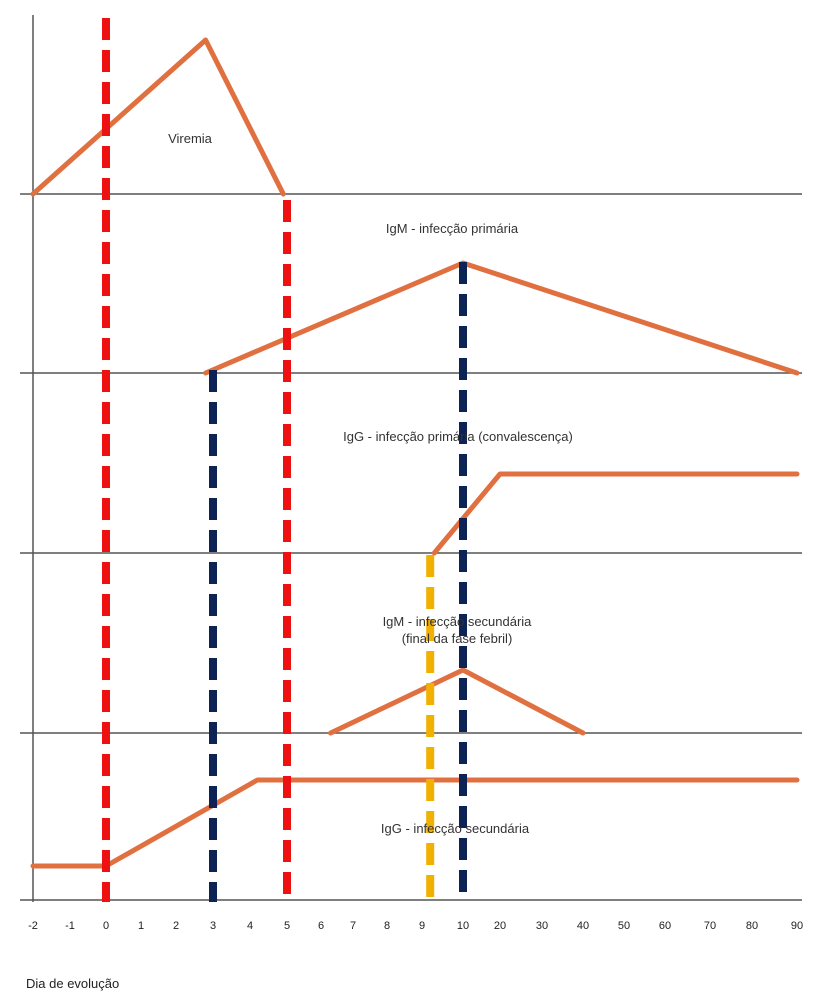  Describe the element at coordinates (457, 638) in the screenshot. I see `panel-label-4-line2: (final da fase febril)` at that location.